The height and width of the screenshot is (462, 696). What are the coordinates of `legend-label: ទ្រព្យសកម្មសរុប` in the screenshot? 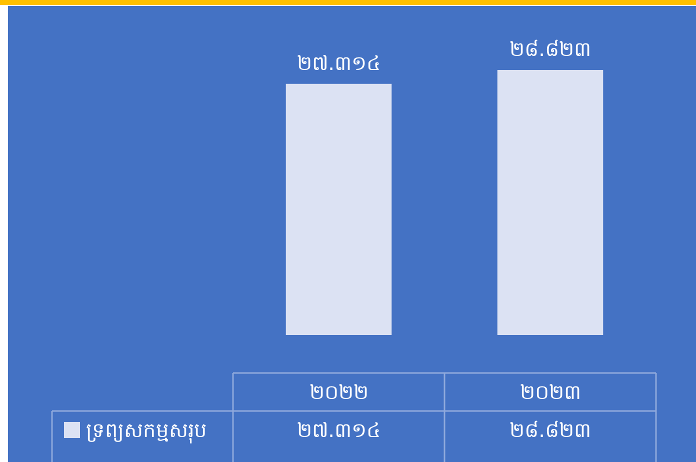 It's located at (146, 431).